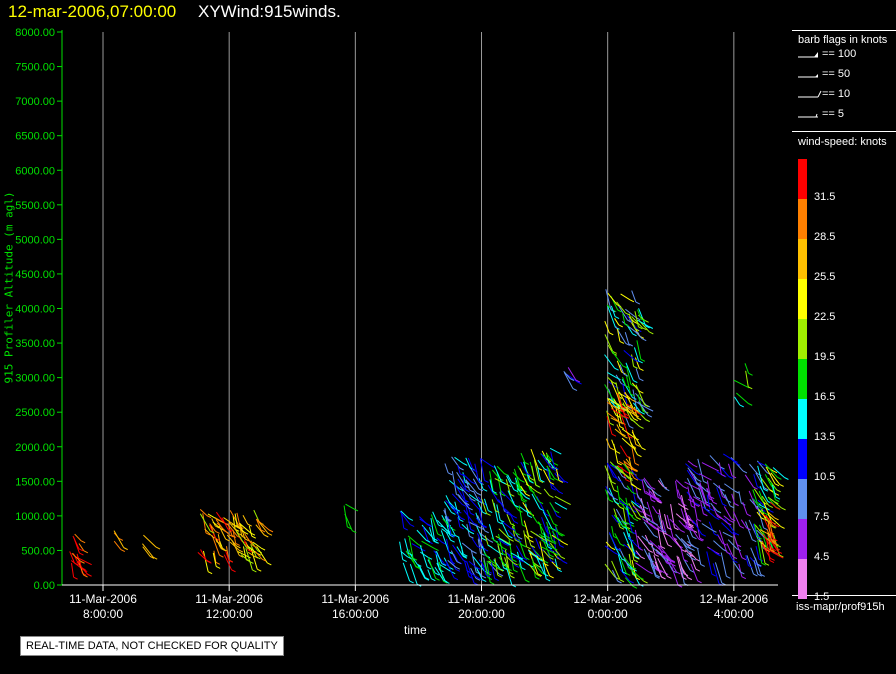 The height and width of the screenshot is (674, 896). Describe the element at coordinates (355, 599) in the screenshot. I see `x-tick-date: 11-Mar-2006` at that location.